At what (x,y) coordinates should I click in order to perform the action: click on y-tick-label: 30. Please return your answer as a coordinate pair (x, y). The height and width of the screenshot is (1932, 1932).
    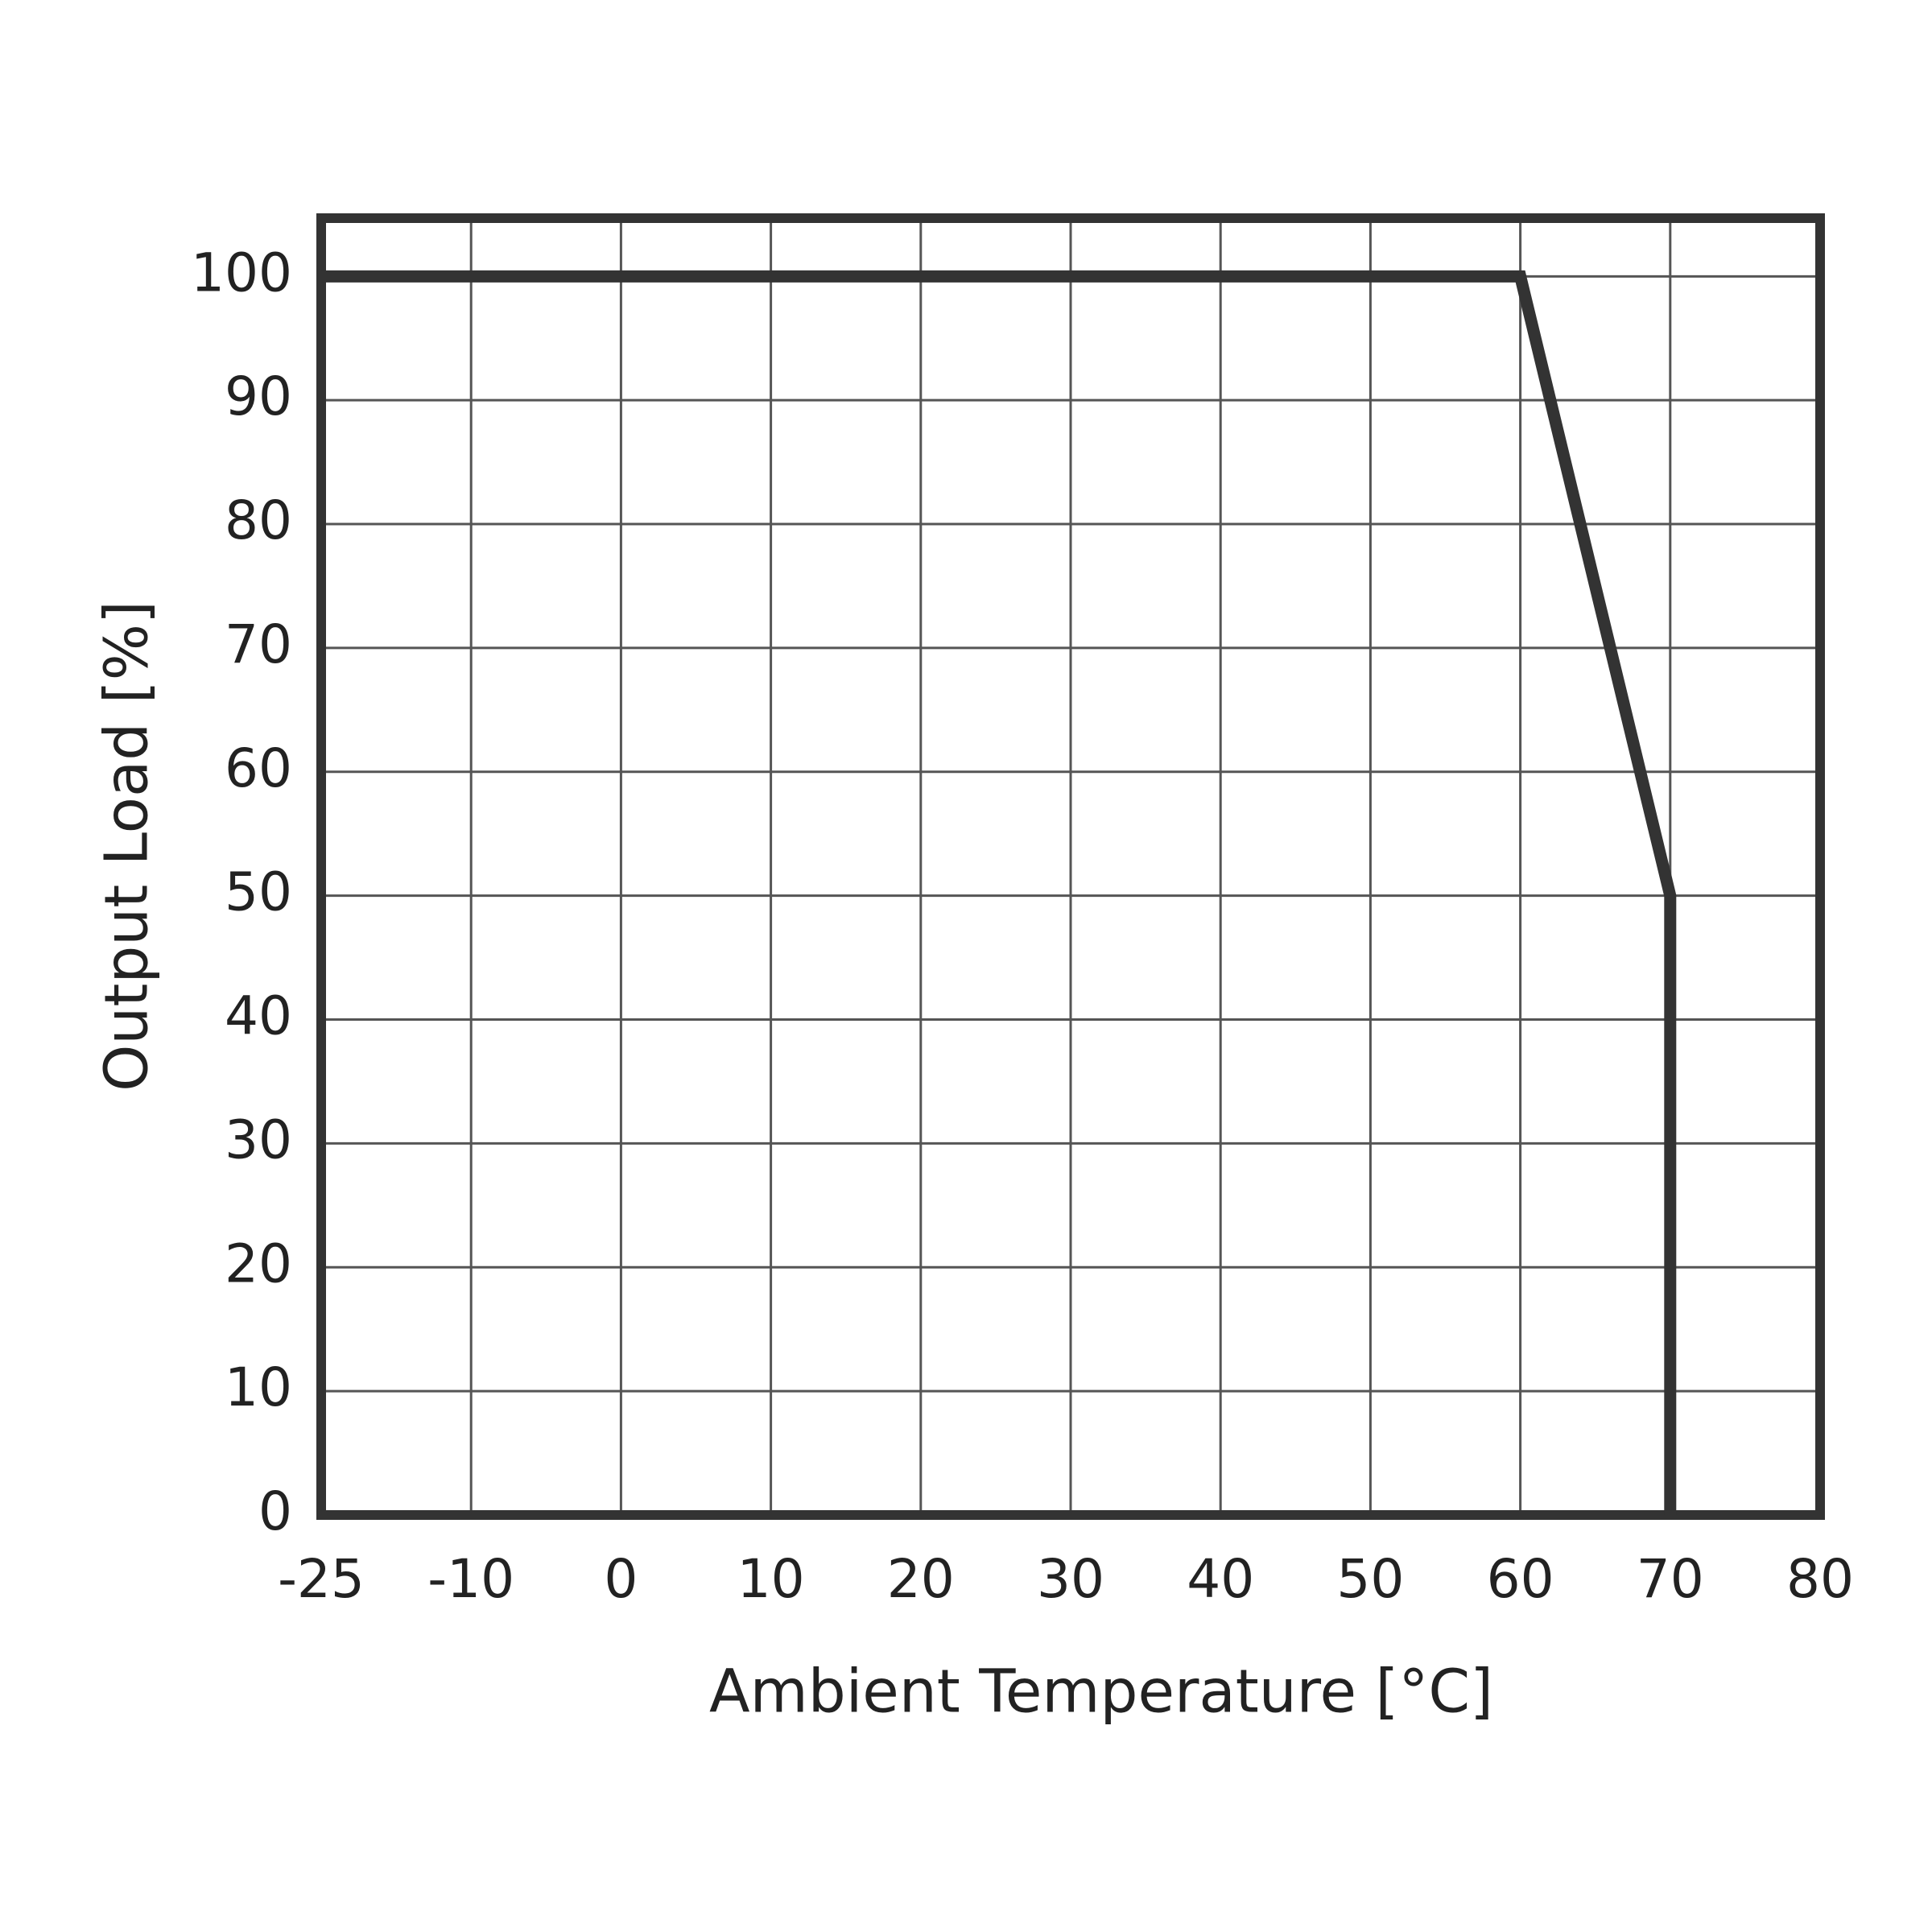
    Looking at the image, I should click on (258, 1139).